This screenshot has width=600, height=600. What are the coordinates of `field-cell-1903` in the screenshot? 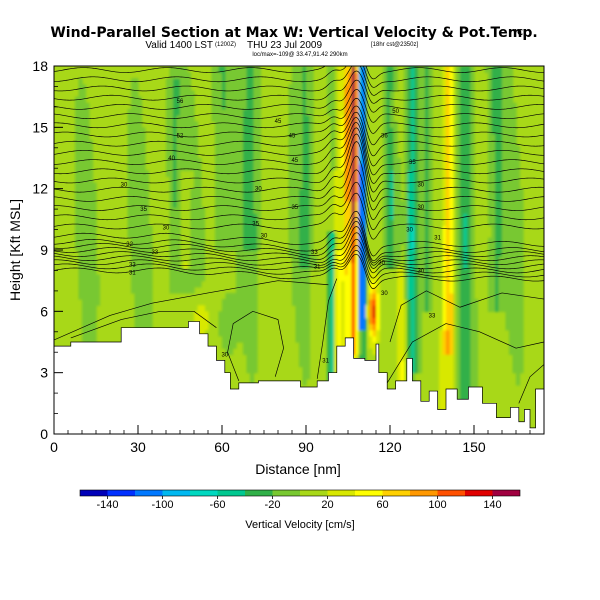 It's located at (346, 278).